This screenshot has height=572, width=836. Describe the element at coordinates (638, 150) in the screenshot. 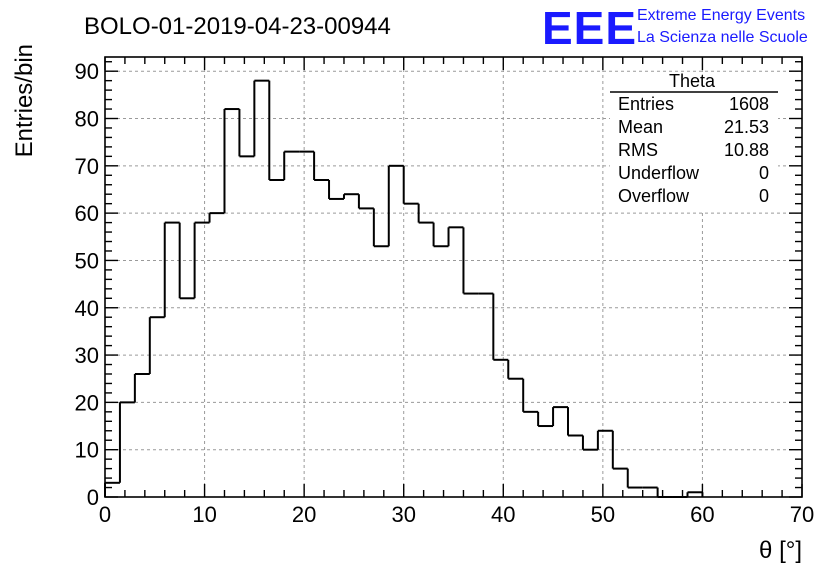

I see `stats-row-label: RMS` at that location.